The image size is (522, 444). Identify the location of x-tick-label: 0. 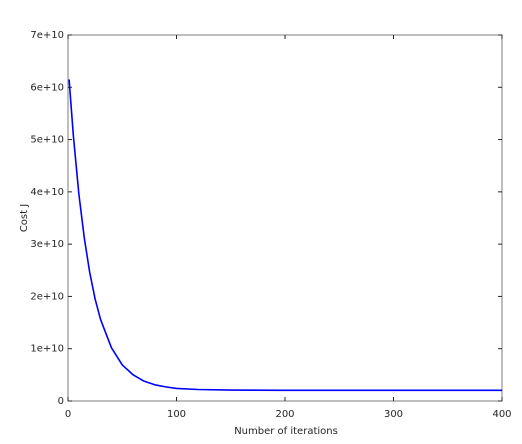
(68, 414).